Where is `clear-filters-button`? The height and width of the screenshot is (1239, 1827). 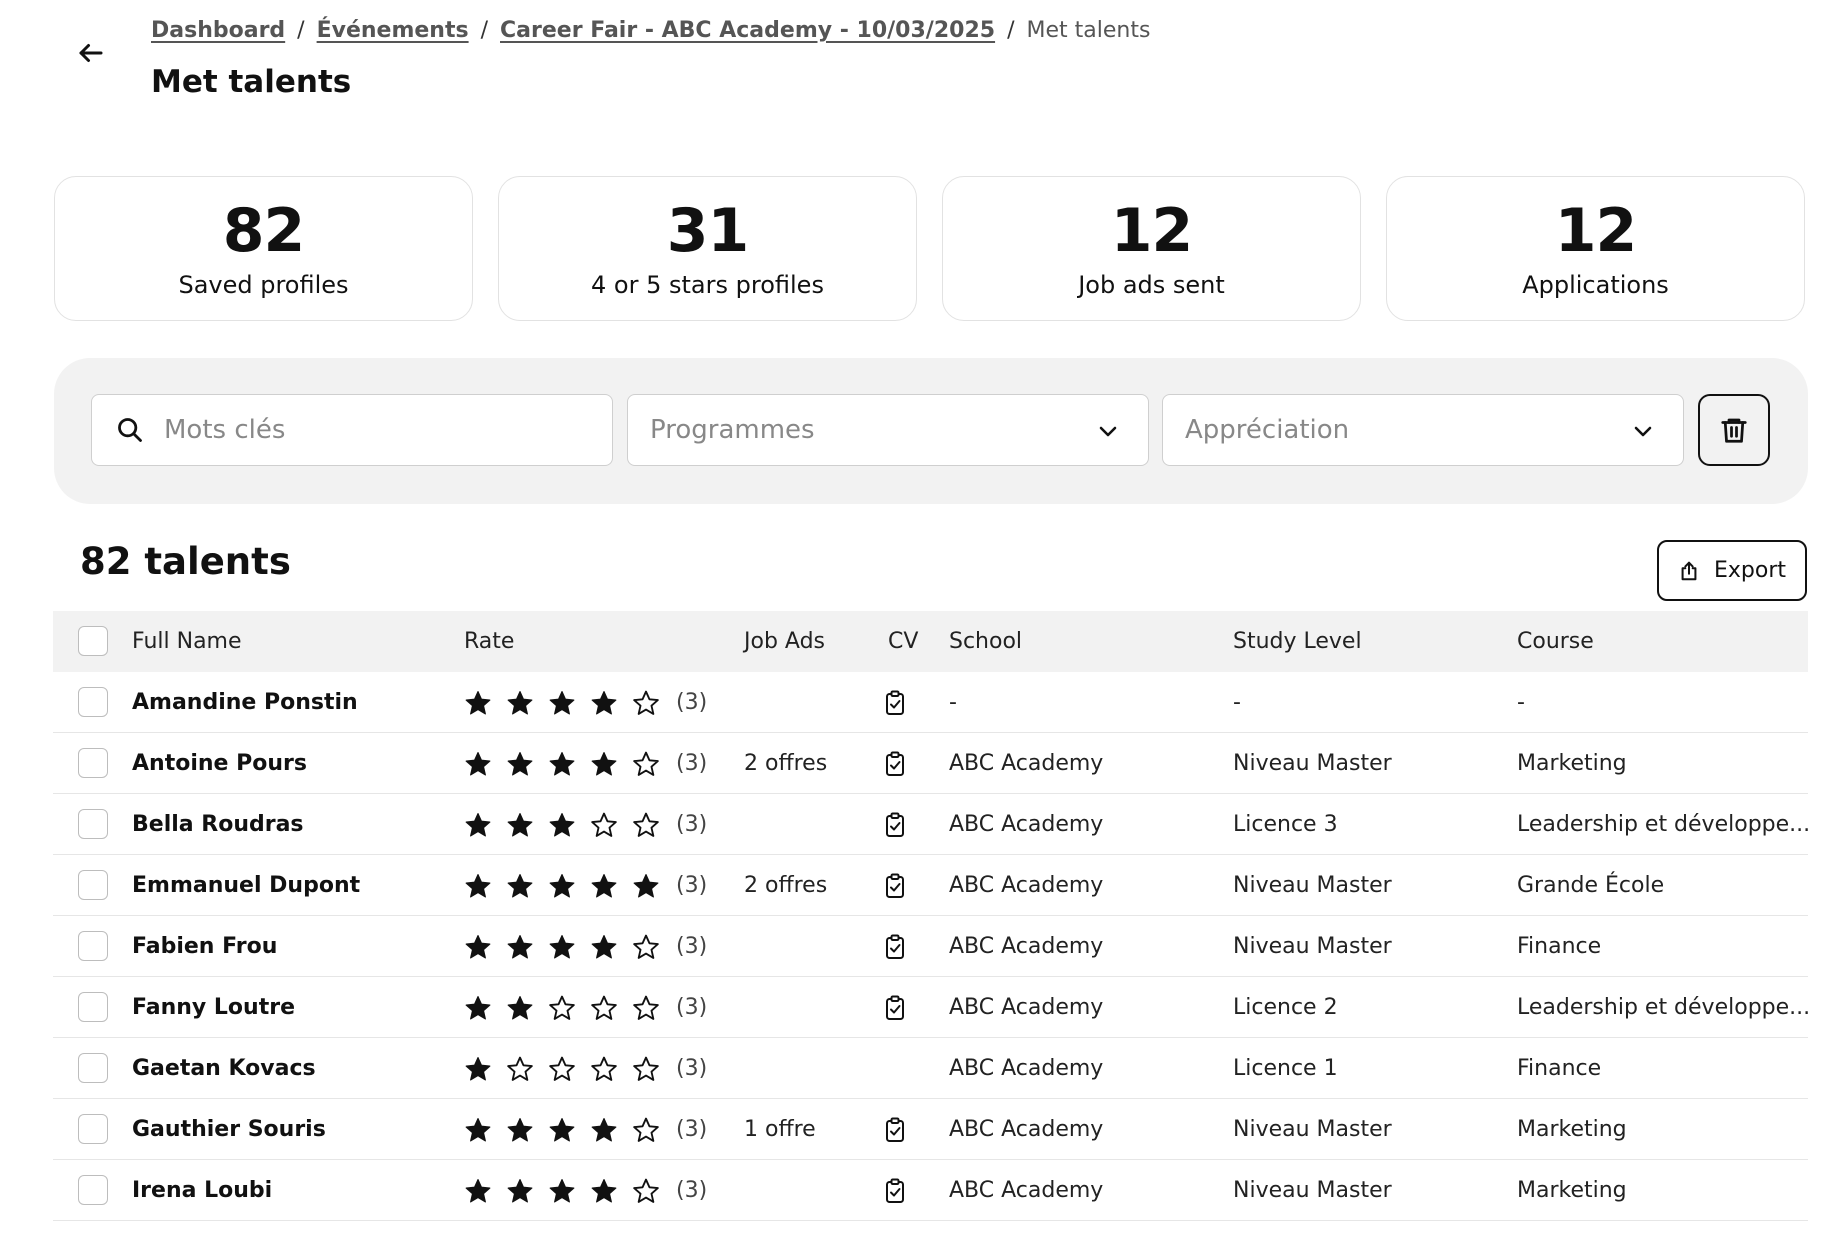
clear-filters-button is located at coordinates (1734, 430).